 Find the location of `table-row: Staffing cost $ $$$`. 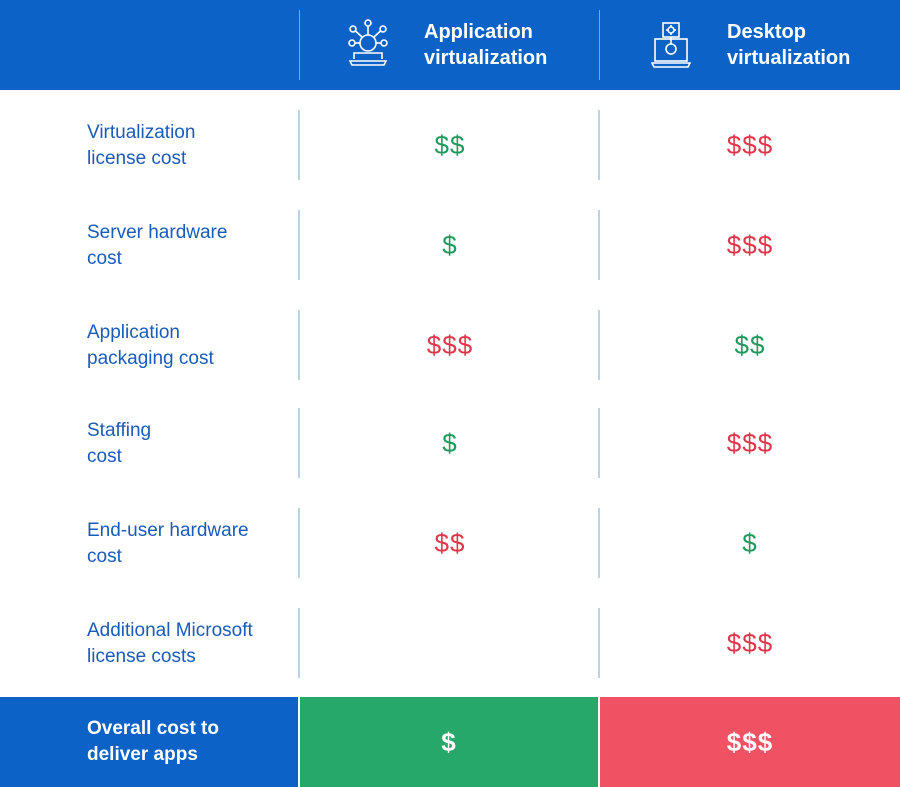

table-row: Staffing cost $ $$$ is located at coordinates (450, 443).